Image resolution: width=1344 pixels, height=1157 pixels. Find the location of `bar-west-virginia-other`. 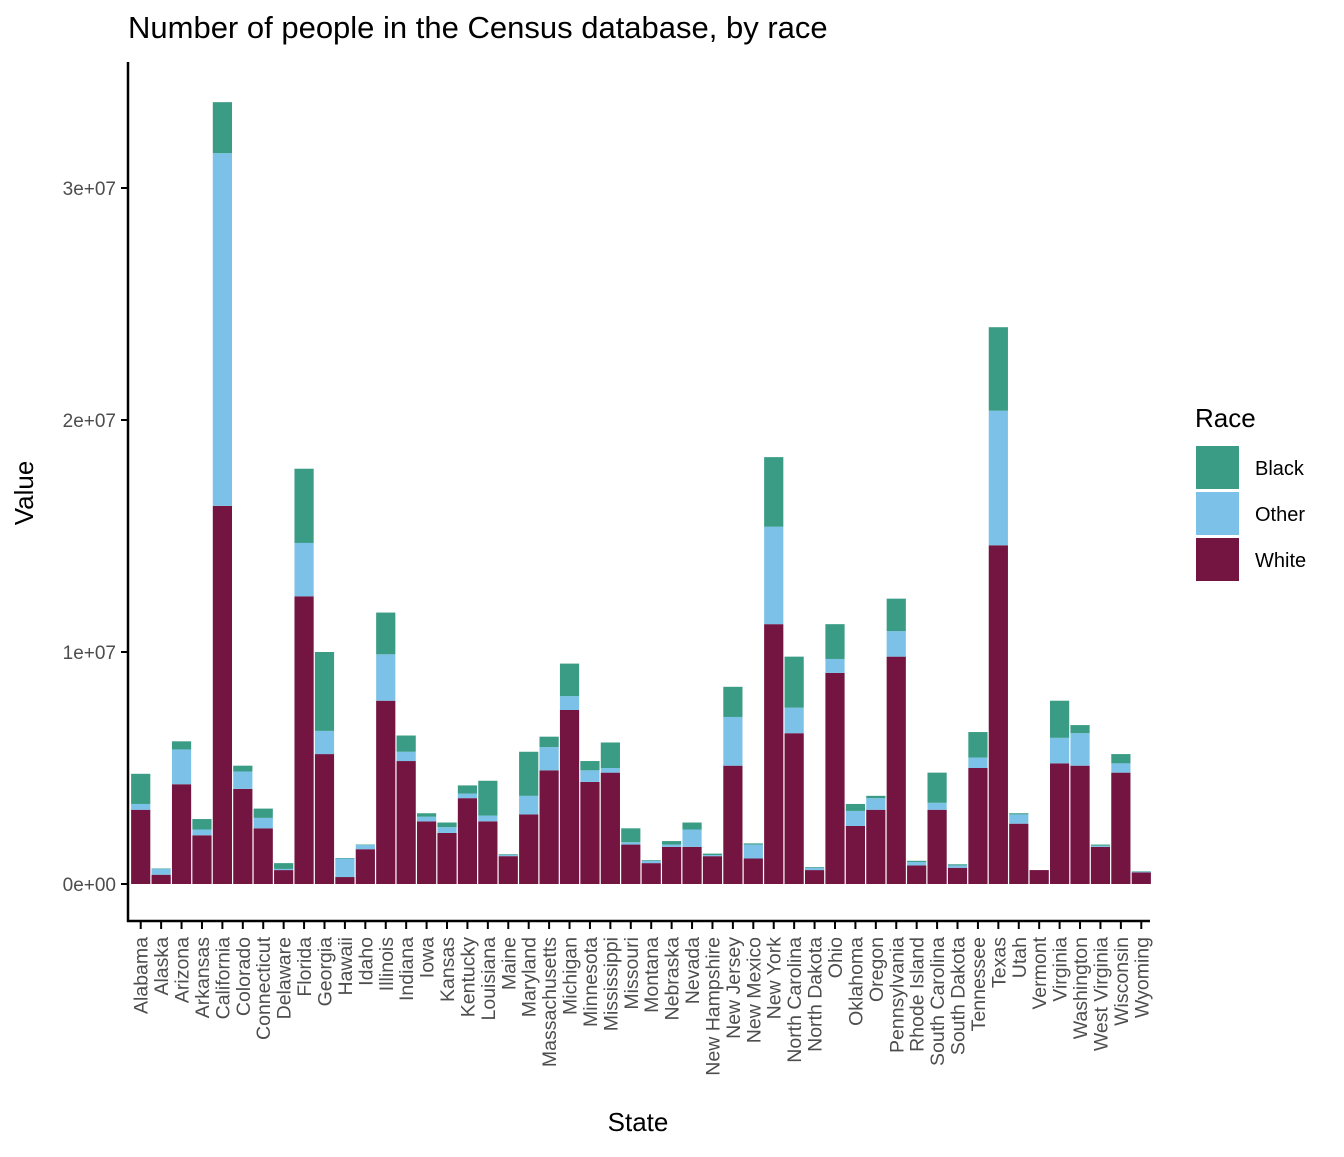

bar-west-virginia-other is located at coordinates (1100, 846).